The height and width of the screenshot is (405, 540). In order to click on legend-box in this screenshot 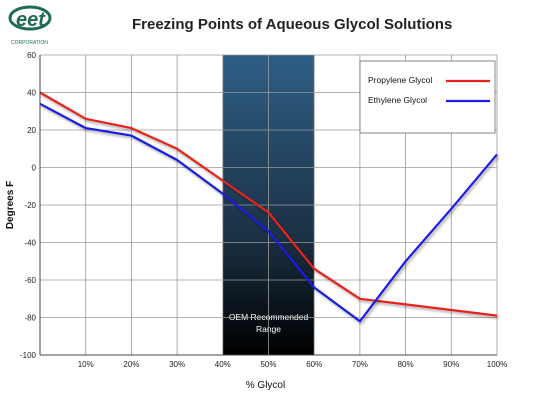, I will do `click(427, 97)`.